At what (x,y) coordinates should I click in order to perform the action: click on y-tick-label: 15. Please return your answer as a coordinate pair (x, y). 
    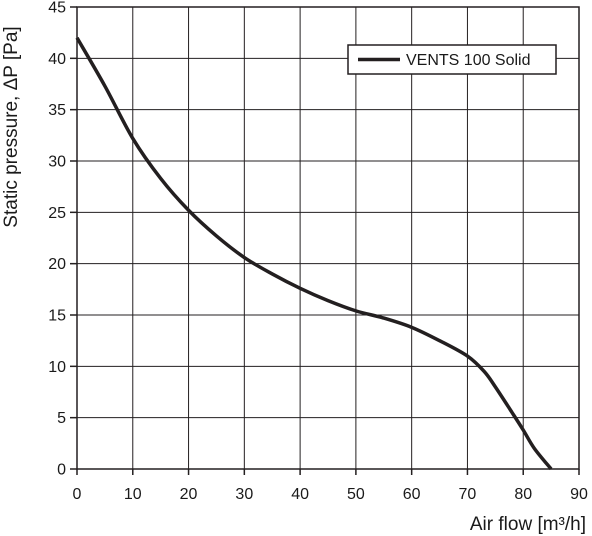
    Looking at the image, I should click on (57, 316).